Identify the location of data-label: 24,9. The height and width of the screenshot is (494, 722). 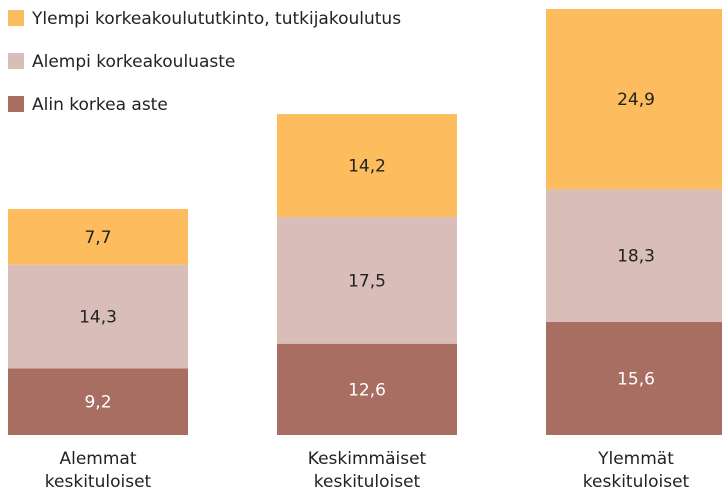
(636, 100).